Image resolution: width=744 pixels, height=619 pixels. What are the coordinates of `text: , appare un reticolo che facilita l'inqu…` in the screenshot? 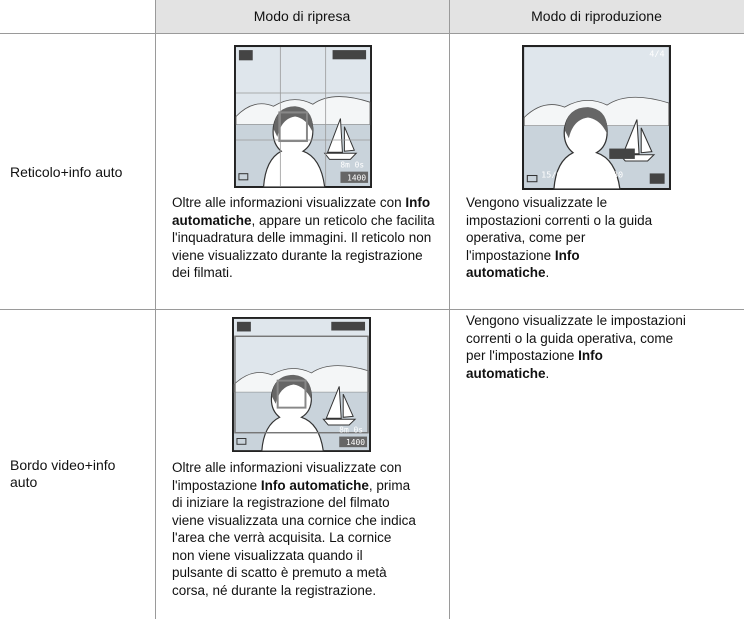 It's located at (303, 246).